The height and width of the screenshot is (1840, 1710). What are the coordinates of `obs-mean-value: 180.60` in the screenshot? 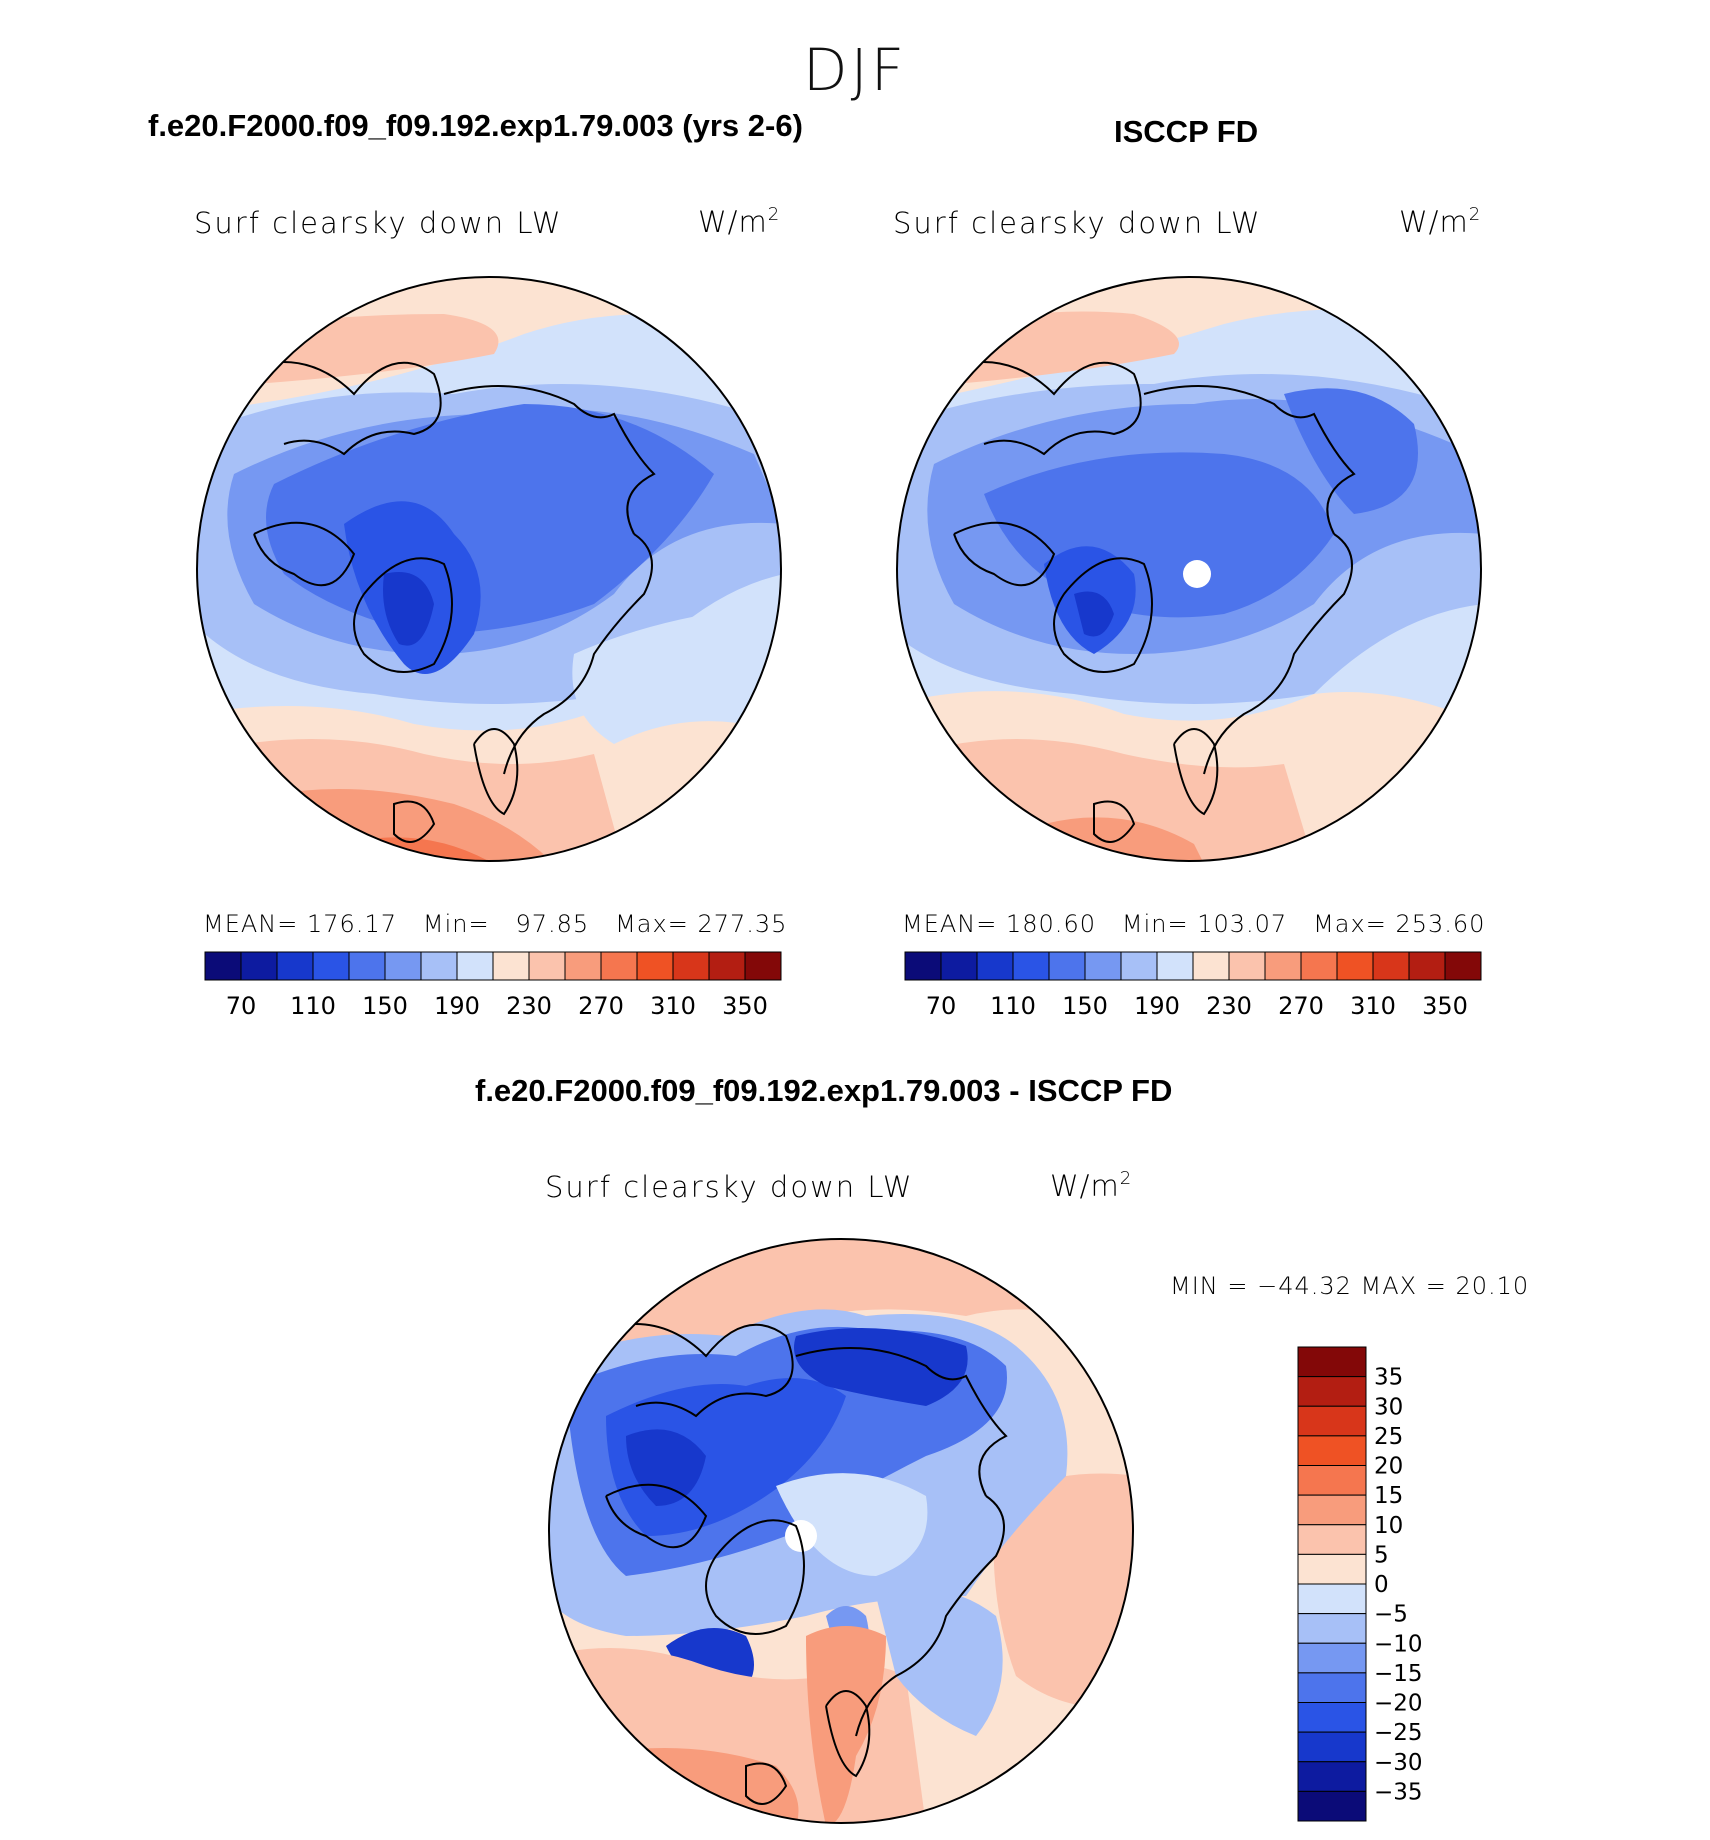 It's located at (1051, 924).